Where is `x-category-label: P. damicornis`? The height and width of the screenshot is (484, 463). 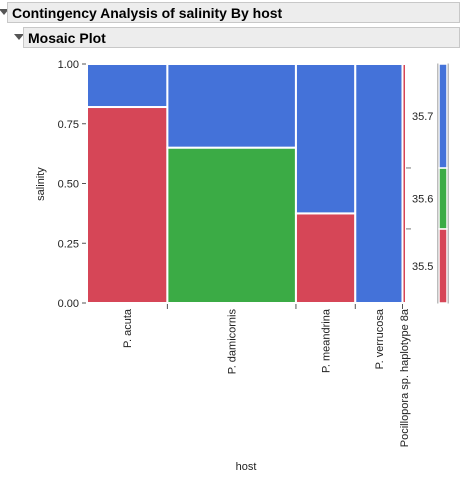 x-category-label: P. damicornis is located at coordinates (233, 342).